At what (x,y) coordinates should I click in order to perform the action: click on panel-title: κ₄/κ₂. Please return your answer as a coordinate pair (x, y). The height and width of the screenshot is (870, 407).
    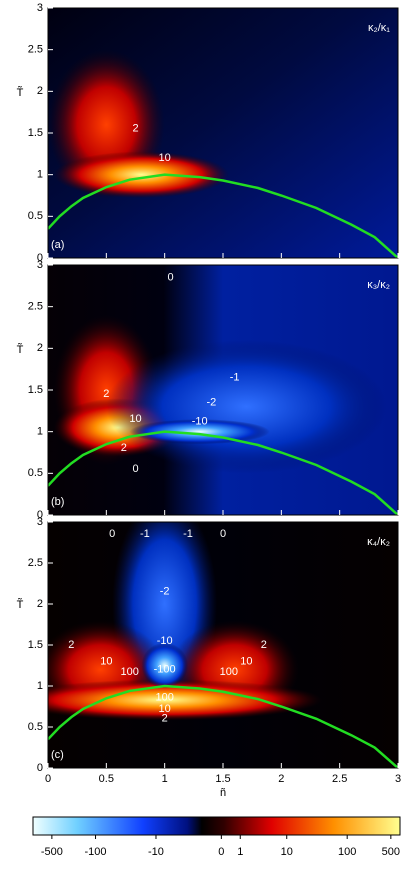
    Looking at the image, I should click on (378, 542).